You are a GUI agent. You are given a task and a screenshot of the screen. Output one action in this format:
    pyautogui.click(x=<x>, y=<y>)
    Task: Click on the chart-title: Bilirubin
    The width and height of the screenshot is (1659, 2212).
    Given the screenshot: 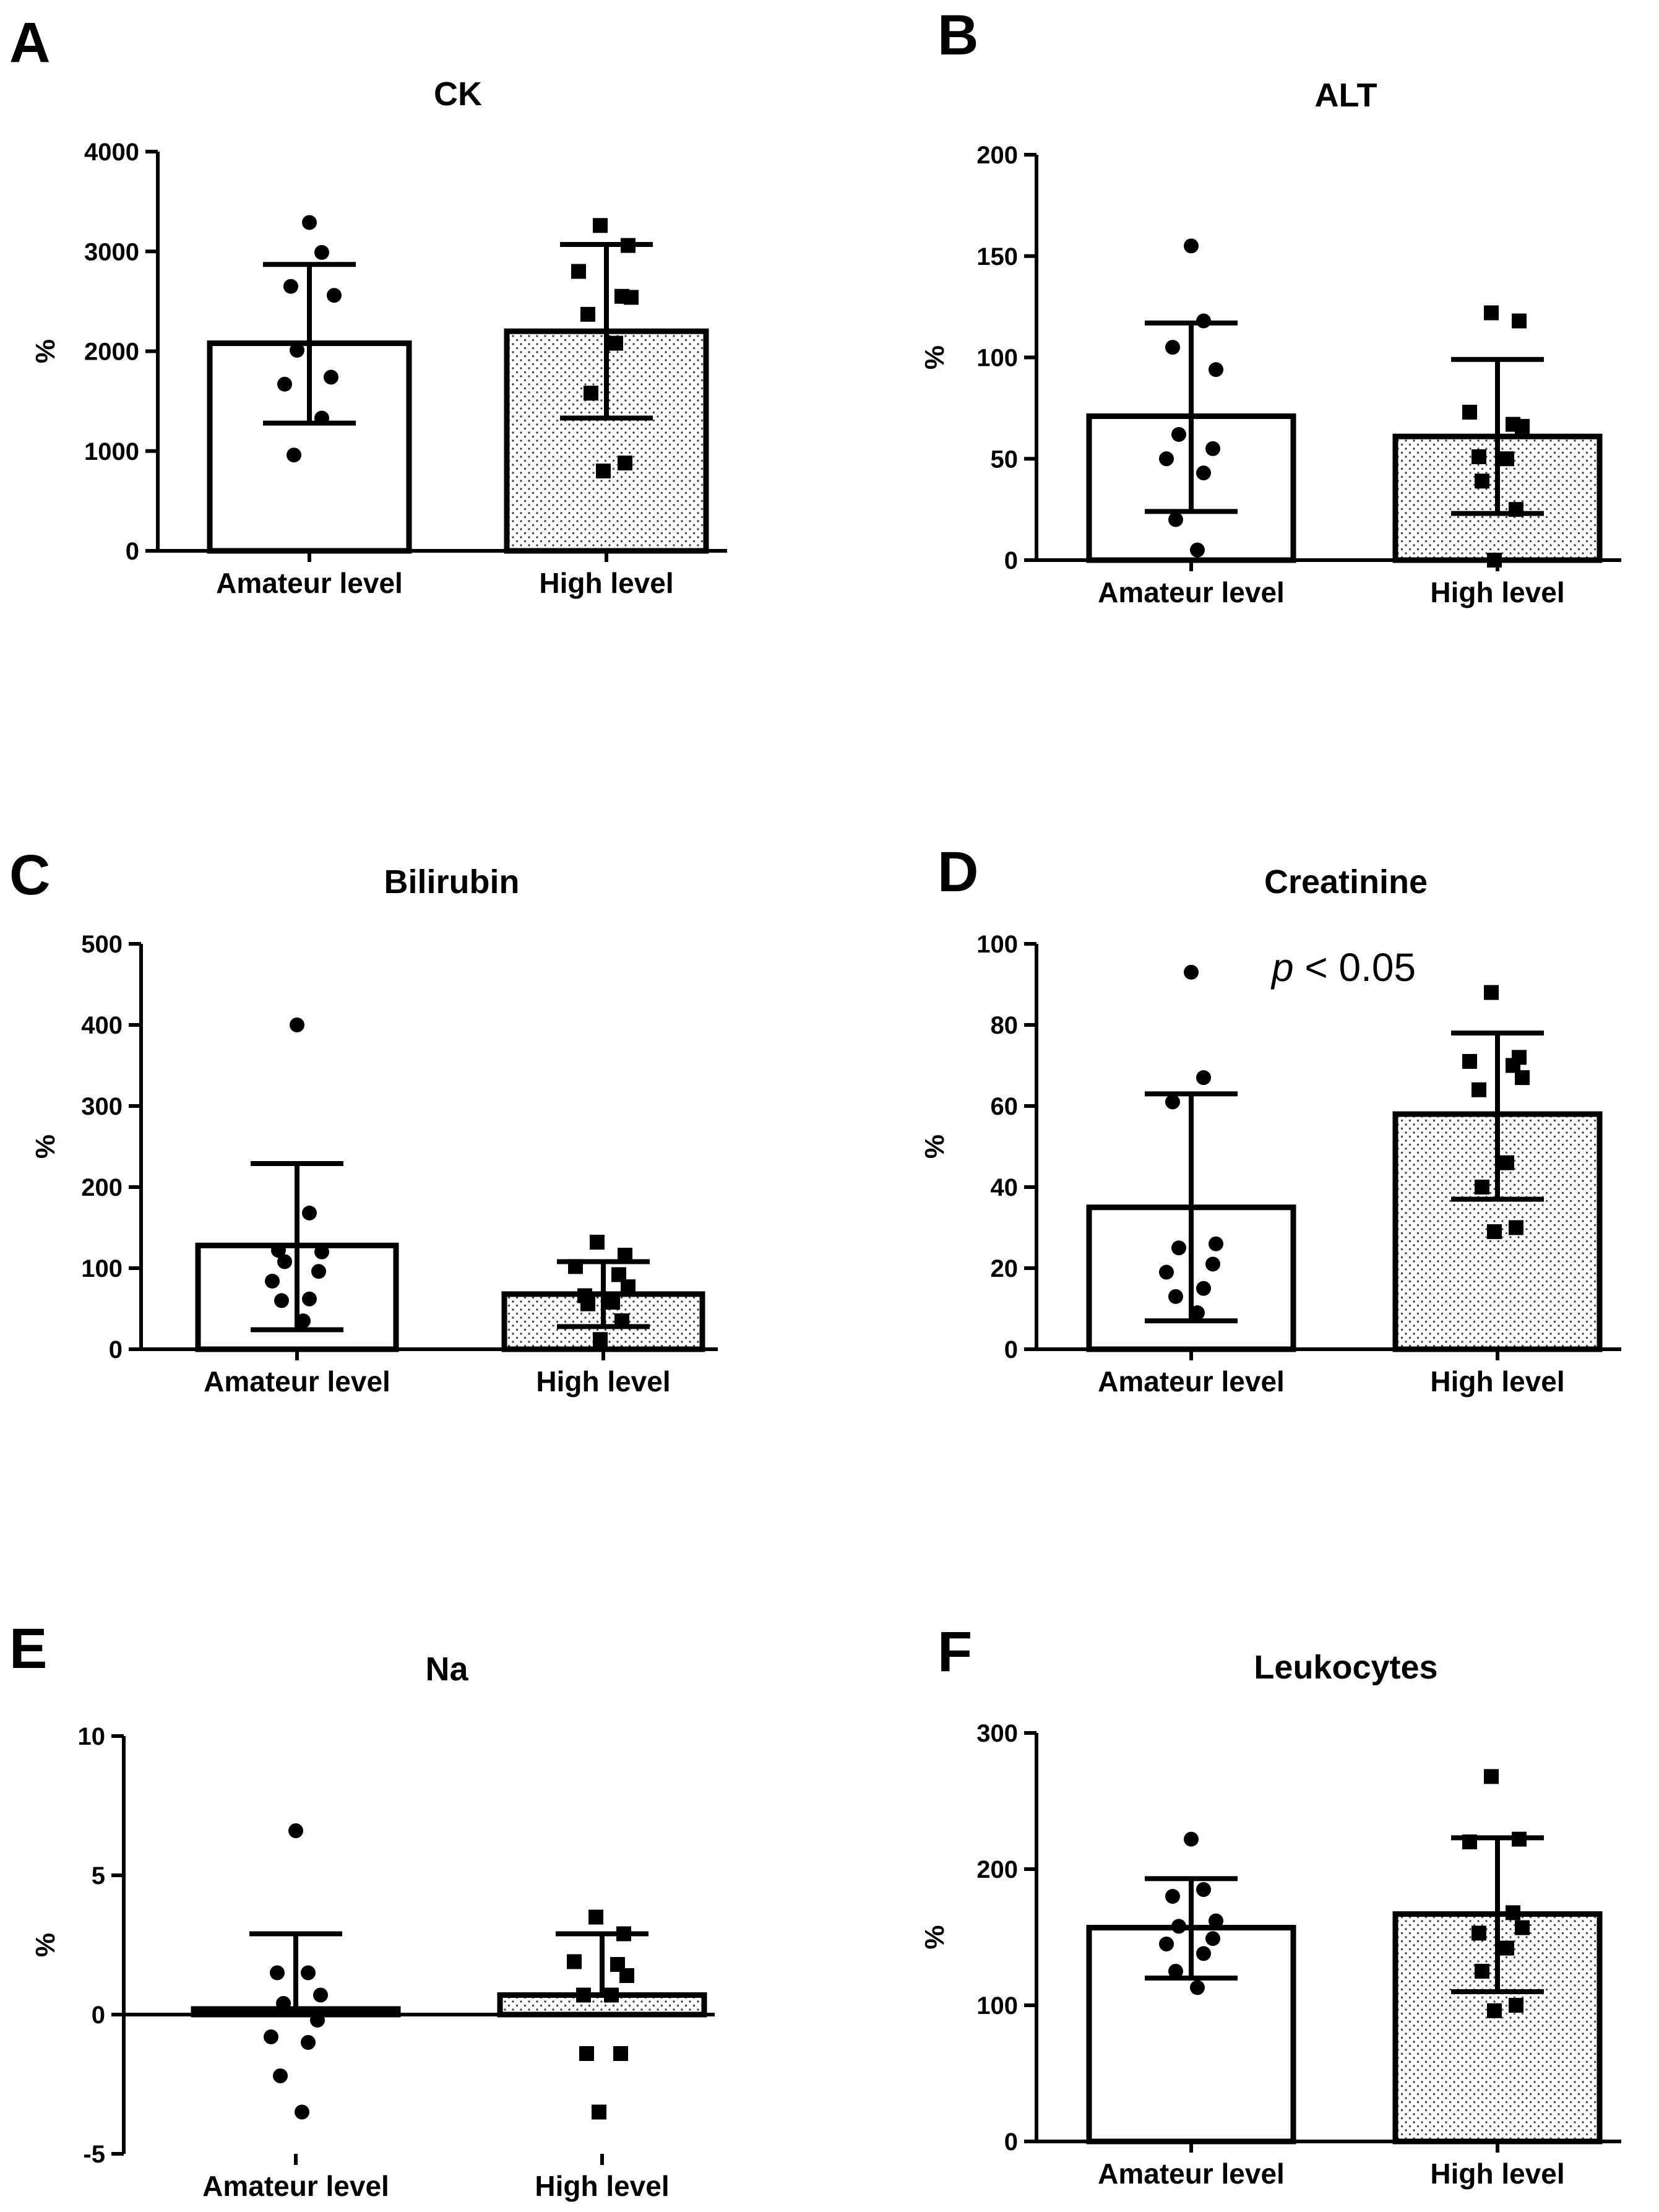 What is the action you would take?
    pyautogui.click(x=452, y=882)
    